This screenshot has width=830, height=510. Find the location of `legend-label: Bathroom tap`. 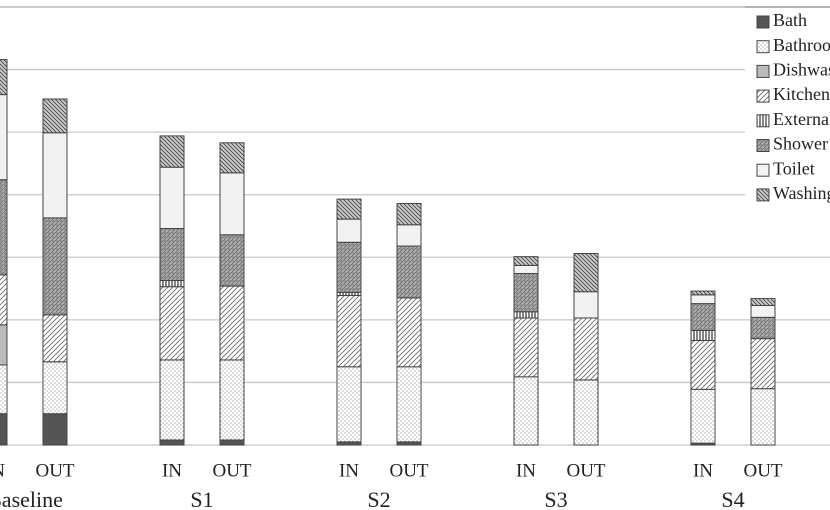

legend-label: Bathroom tap is located at coordinates (801, 45).